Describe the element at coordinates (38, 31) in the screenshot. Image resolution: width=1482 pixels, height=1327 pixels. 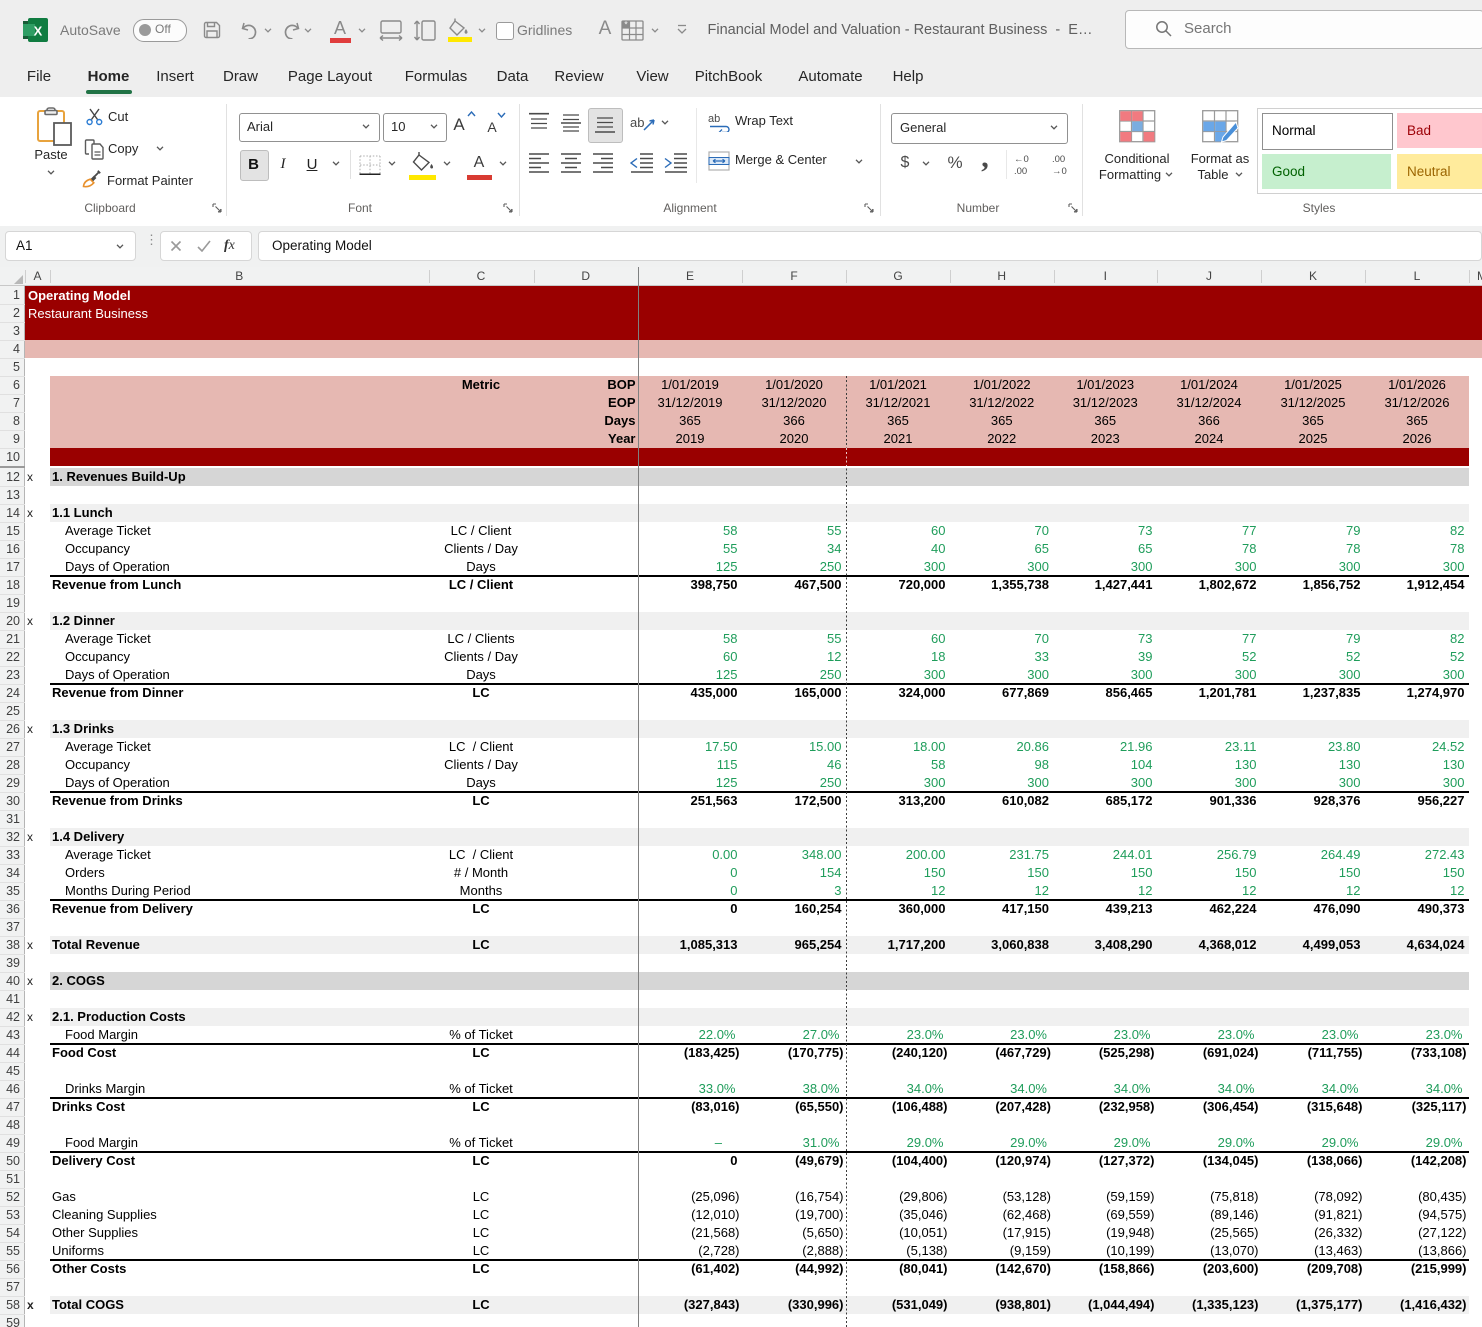
I see `svg-text: X` at that location.